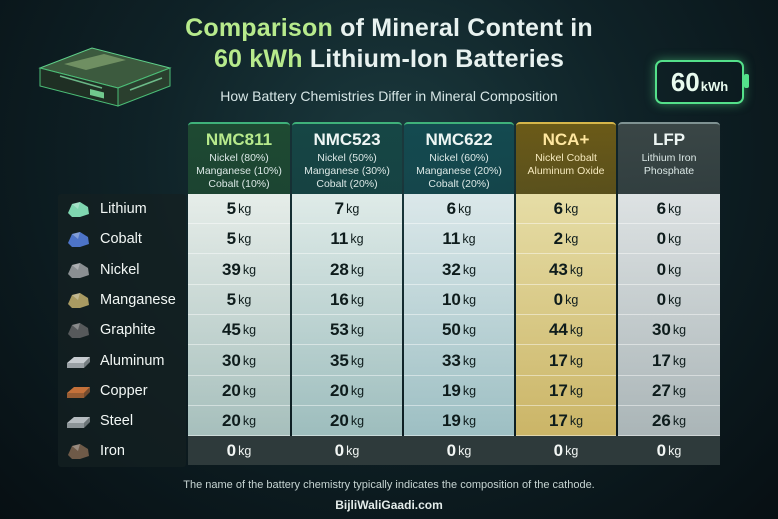  What do you see at coordinates (123, 300) in the screenshot?
I see `row-label-manganese: Manganese` at bounding box center [123, 300].